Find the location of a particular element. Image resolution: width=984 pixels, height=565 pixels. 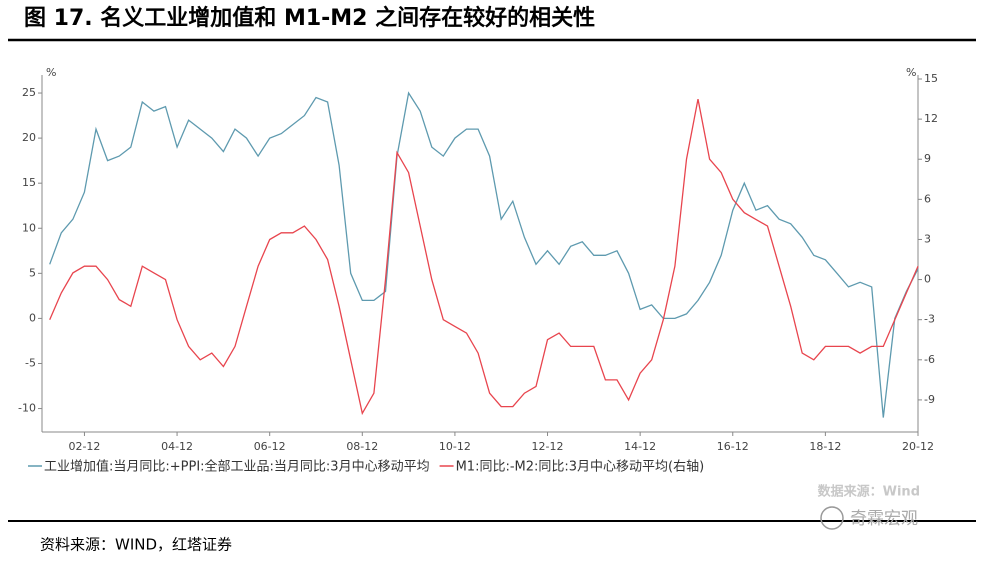

y2-tick-label: 12 is located at coordinates (931, 118).